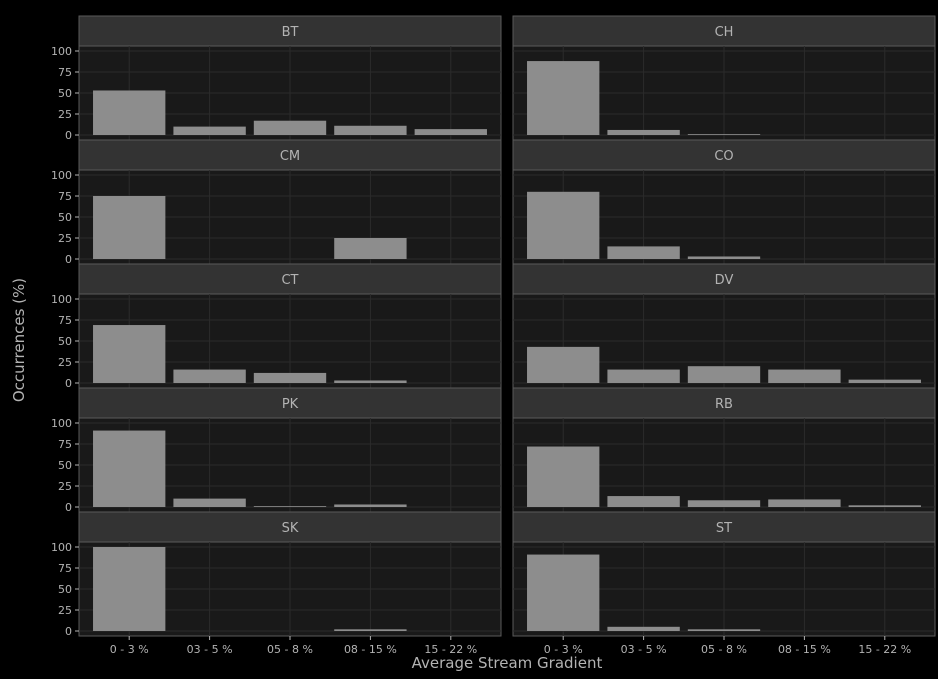 This screenshot has width=938, height=679. I want to click on facet-panel-dv: DV, so click(724, 326).